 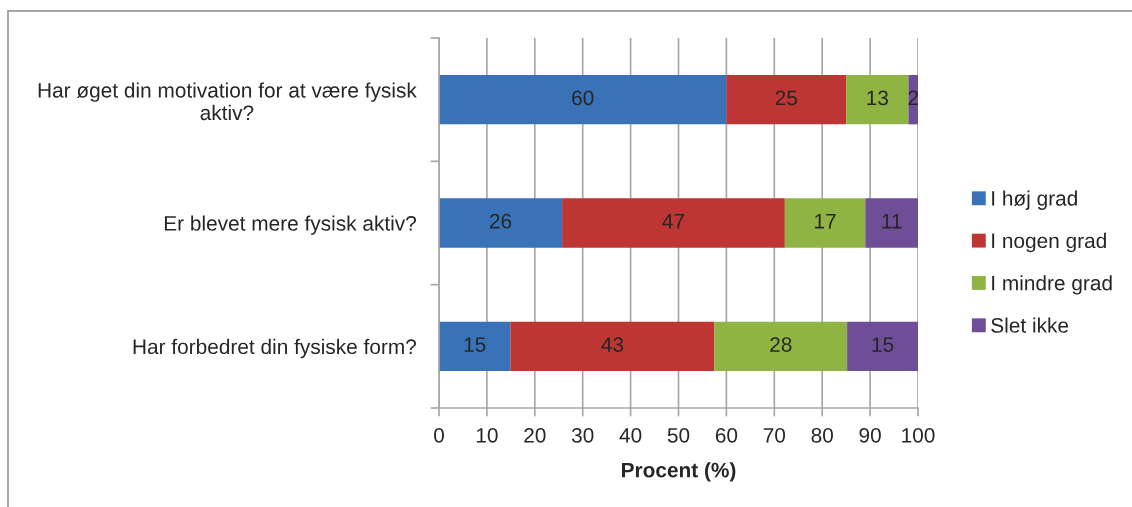 I want to click on x-tick-label: 30, so click(x=582, y=435).